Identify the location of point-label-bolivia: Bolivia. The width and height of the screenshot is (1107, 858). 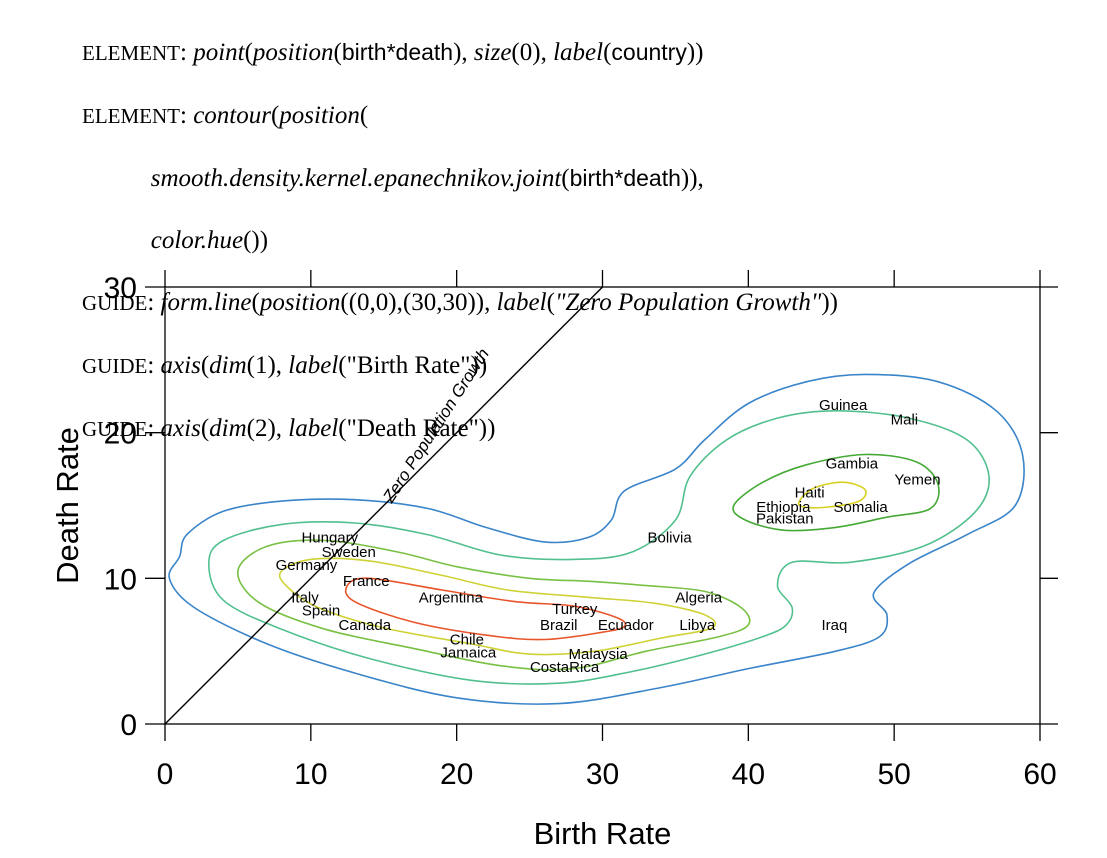
(669, 538).